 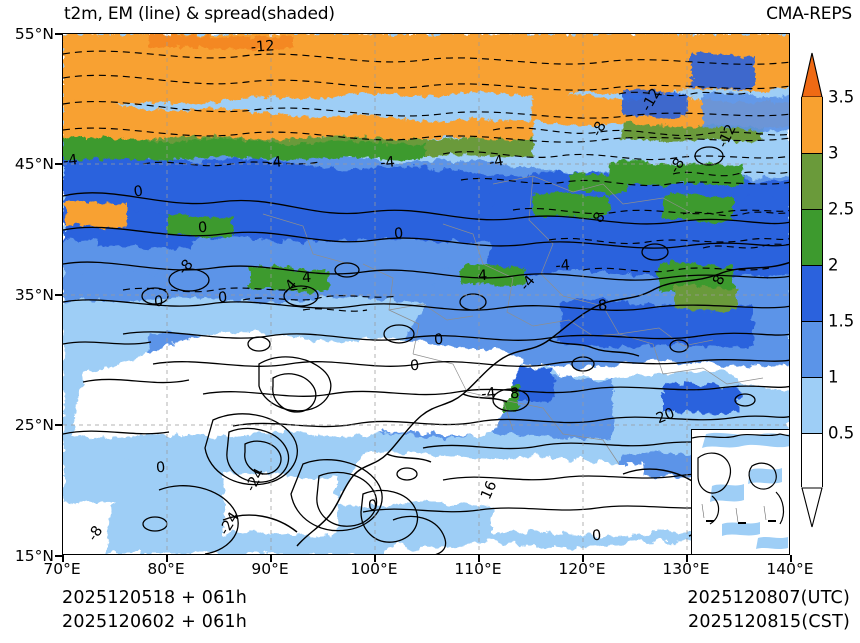 I want to click on model-source-label: CMA-REPS, so click(x=809, y=14).